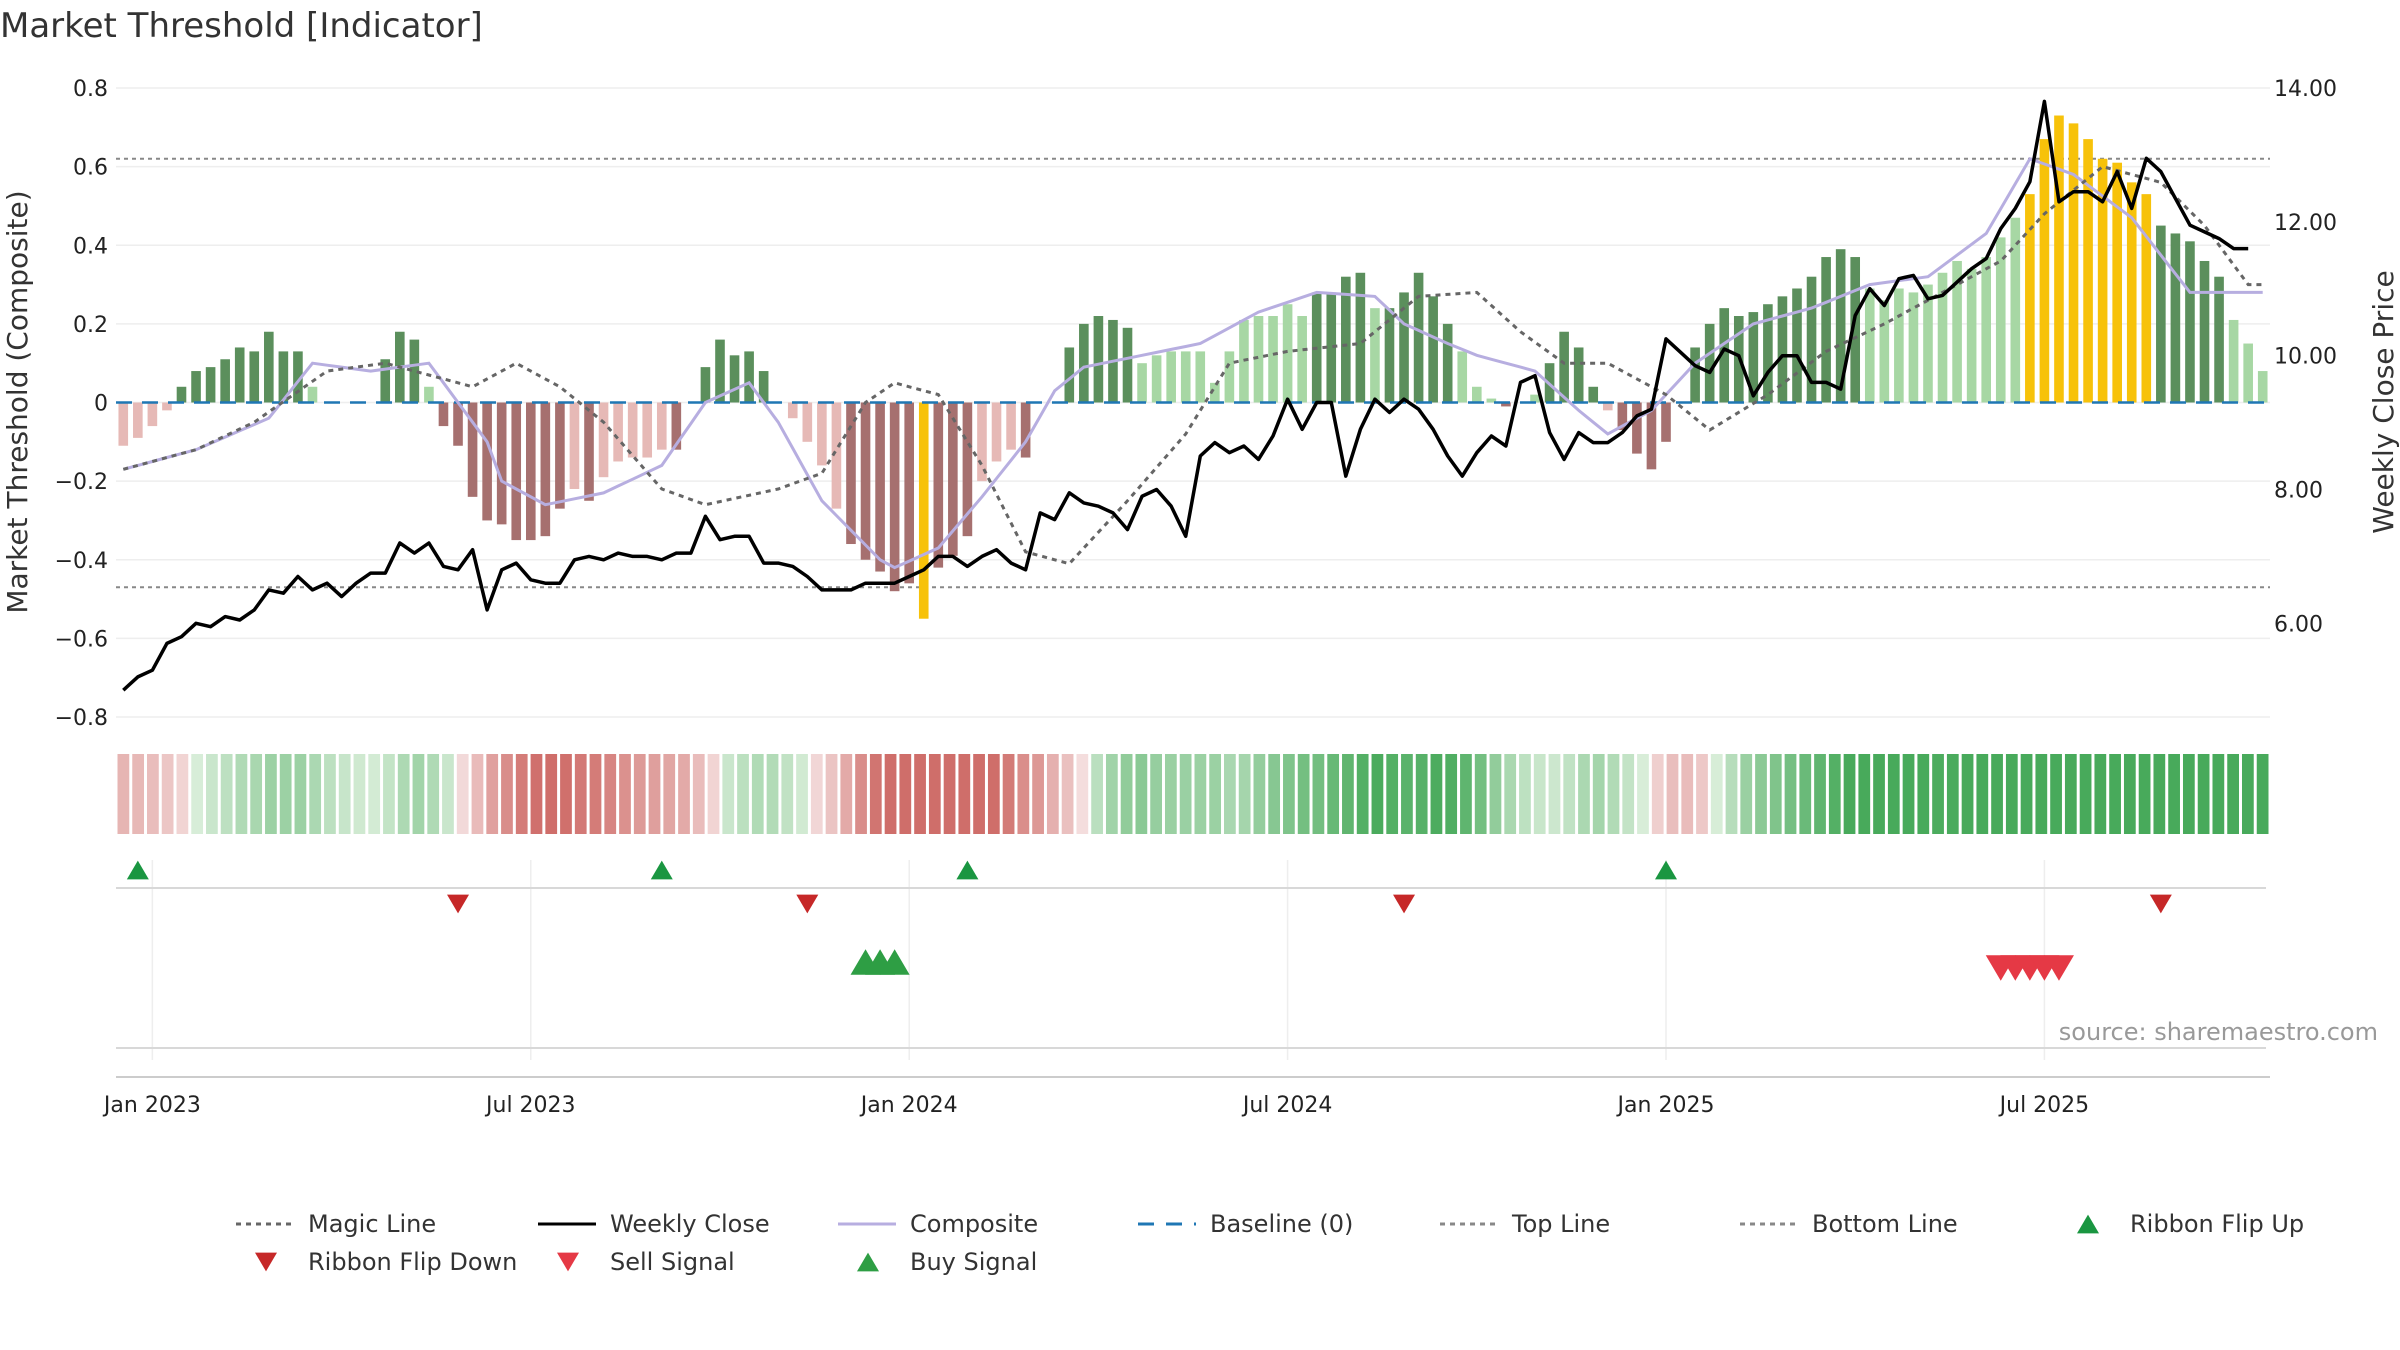 Image resolution: width=2400 pixels, height=1350 pixels. What do you see at coordinates (90, 246) in the screenshot?
I see `y-tick-label: 0.4` at bounding box center [90, 246].